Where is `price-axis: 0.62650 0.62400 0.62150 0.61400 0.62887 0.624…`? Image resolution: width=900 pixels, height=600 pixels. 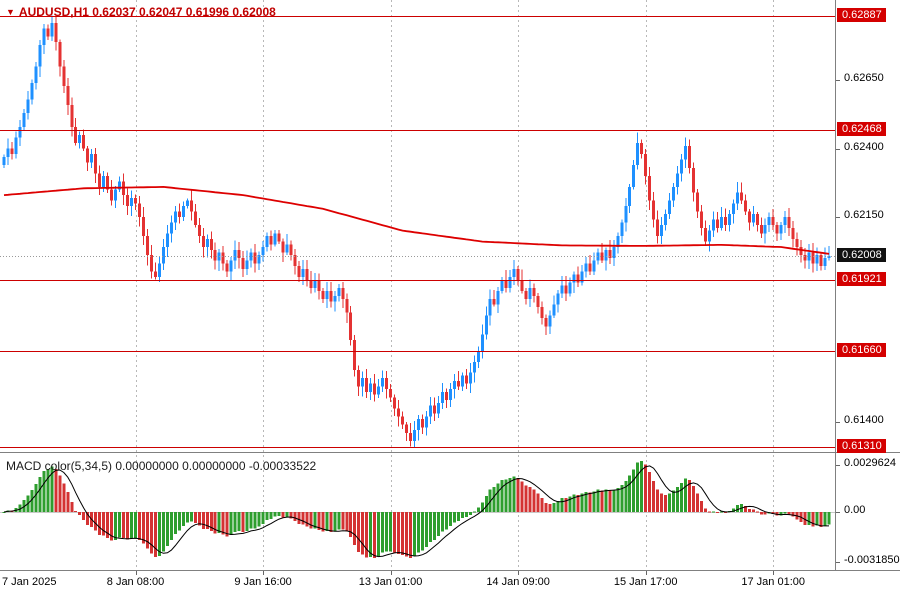 price-axis: 0.62650 0.62400 0.62150 0.61400 0.62887 0.624… is located at coordinates (868, 300).